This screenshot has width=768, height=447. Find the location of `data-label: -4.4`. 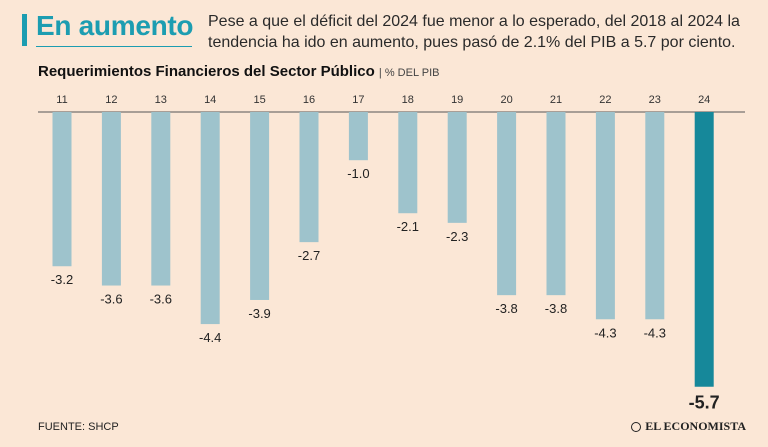

data-label: -4.4 is located at coordinates (210, 337).